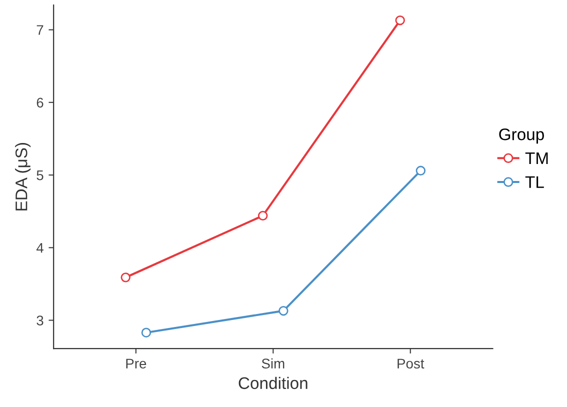  Describe the element at coordinates (521, 136) in the screenshot. I see `legend-title: Group` at that location.